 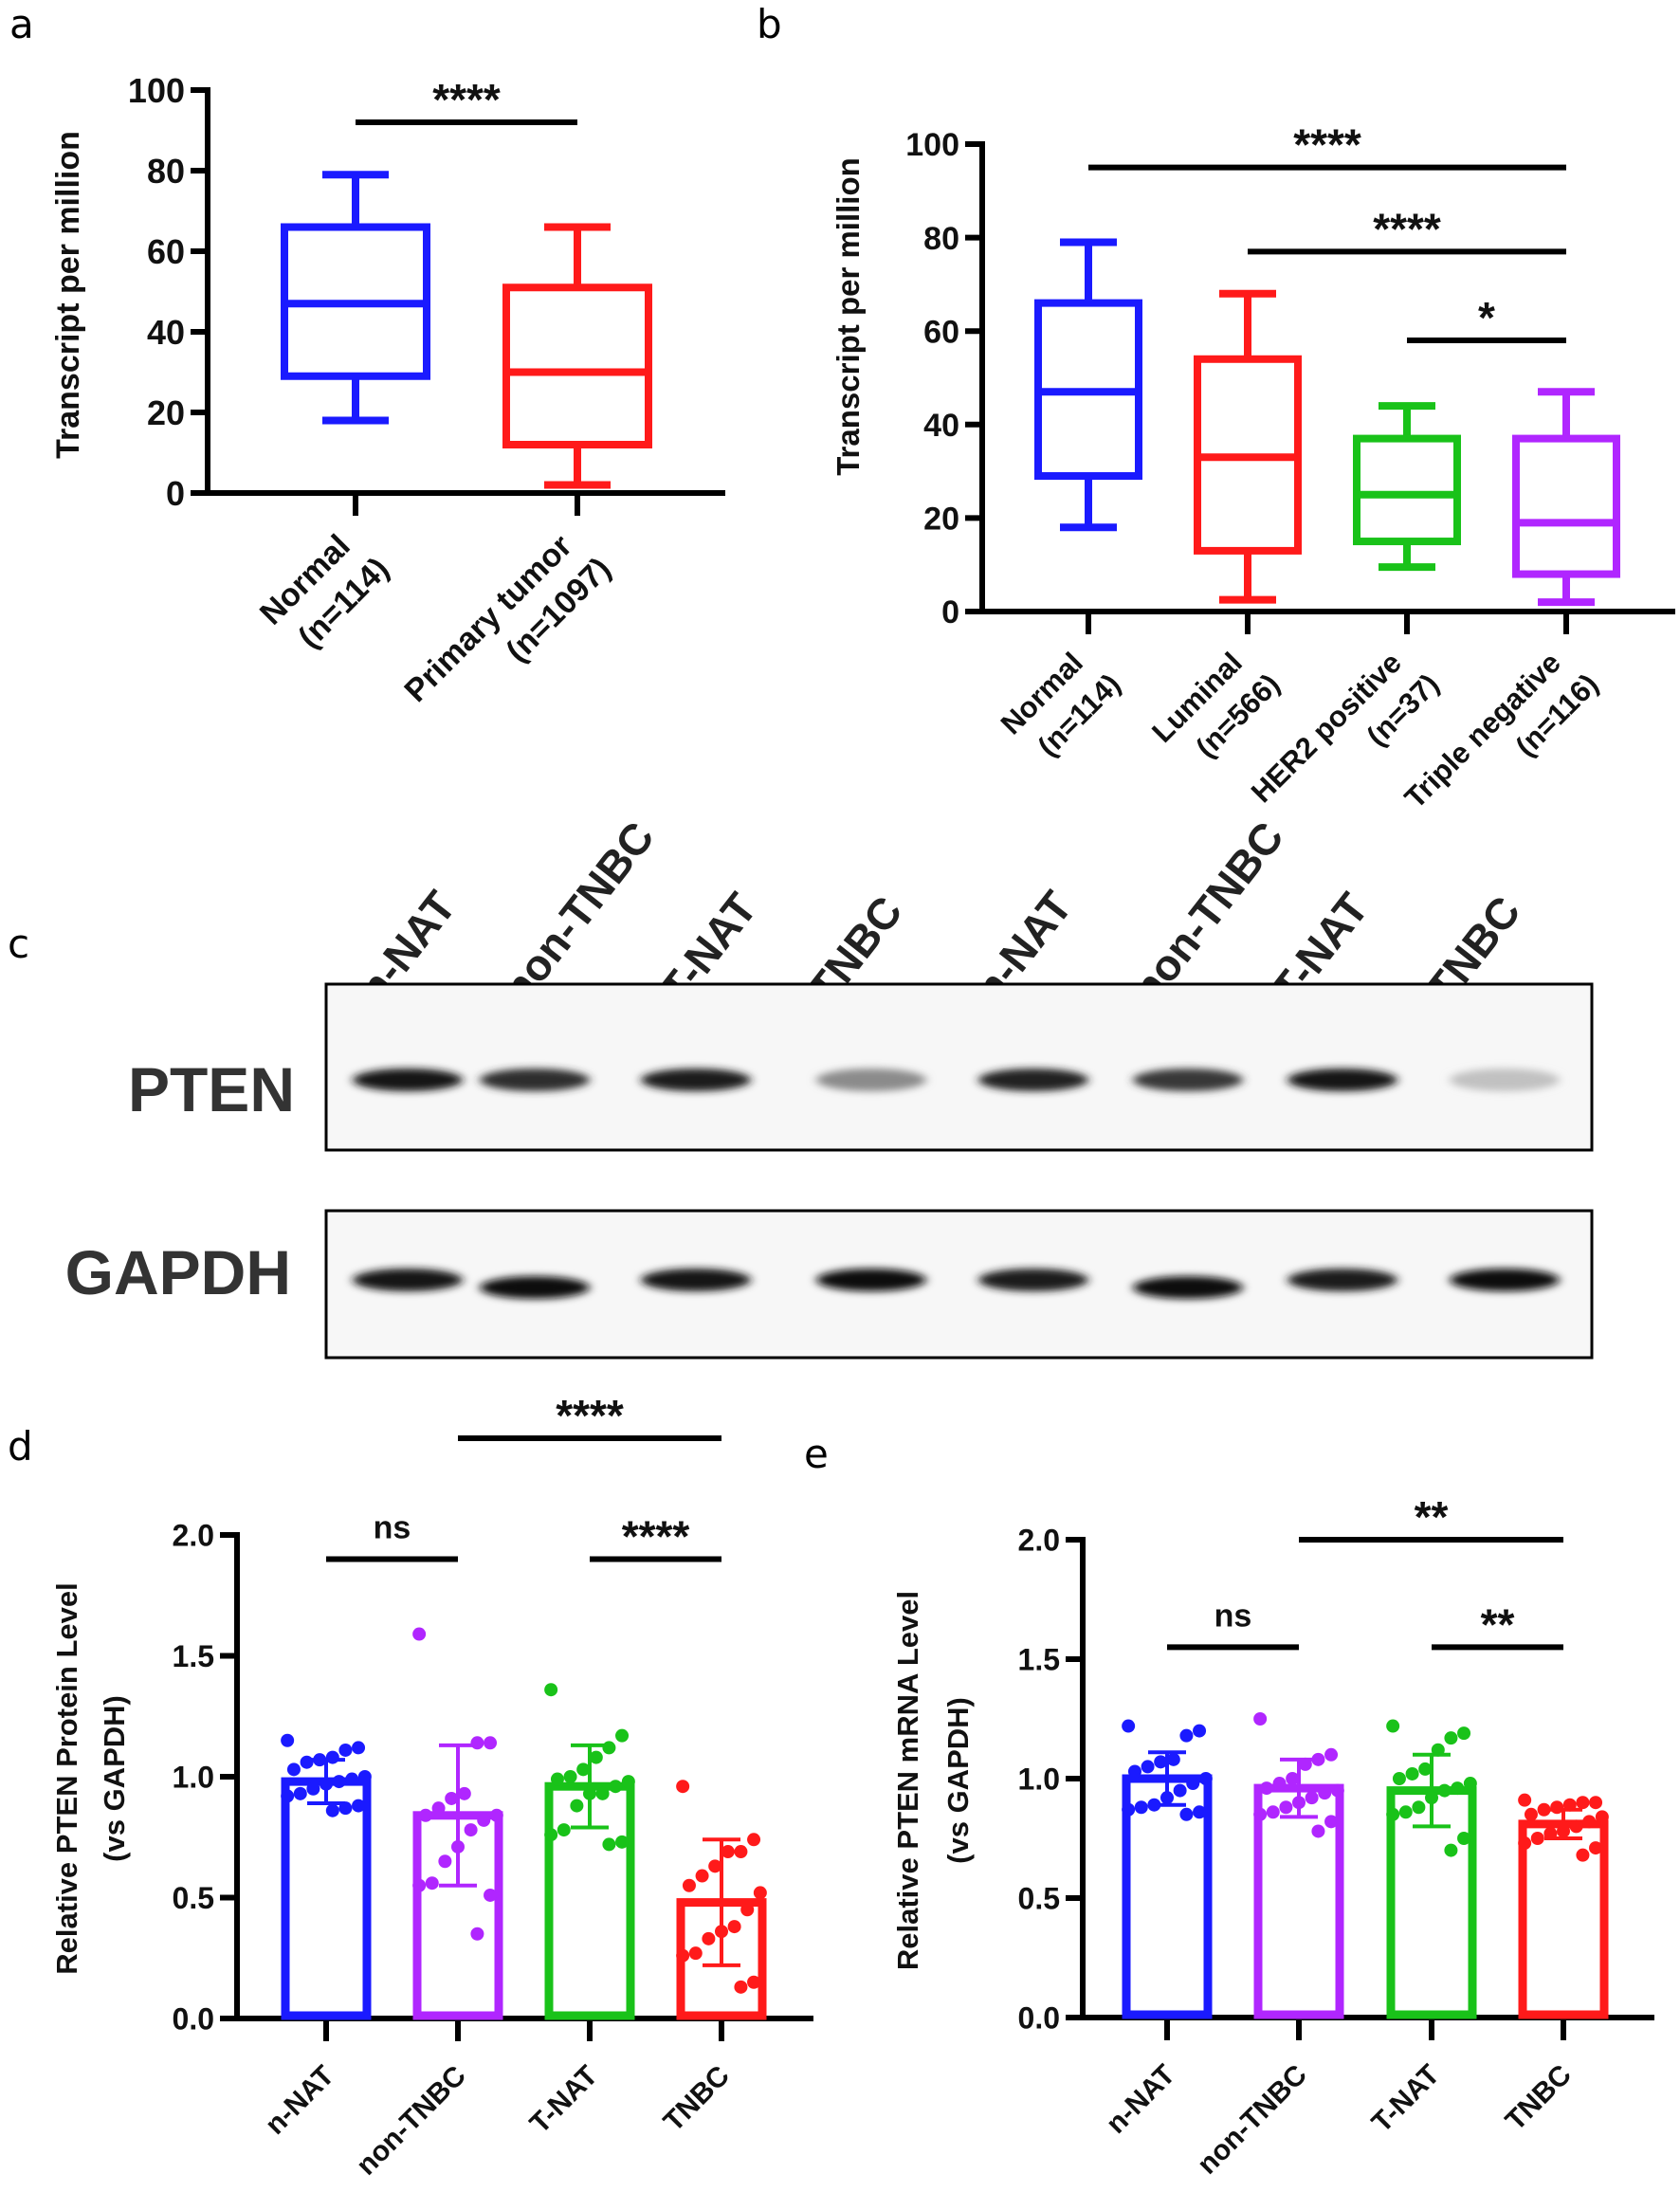 What do you see at coordinates (950, 612) in the screenshot?
I see `y-tick-label: 0` at bounding box center [950, 612].